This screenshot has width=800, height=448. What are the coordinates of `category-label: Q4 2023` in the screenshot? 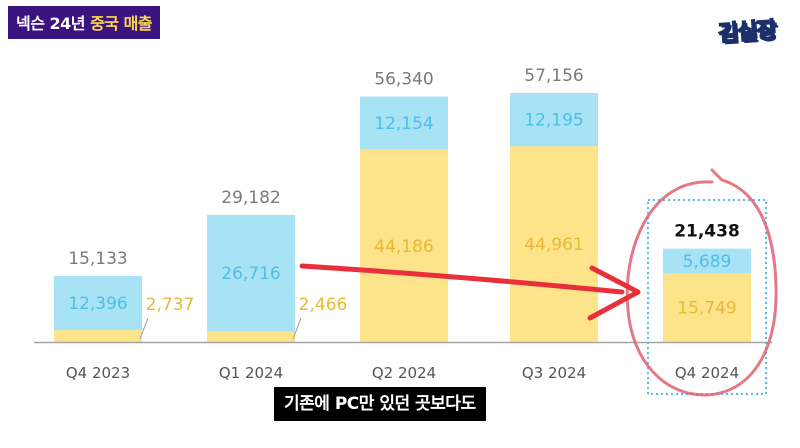 It's located at (98, 373).